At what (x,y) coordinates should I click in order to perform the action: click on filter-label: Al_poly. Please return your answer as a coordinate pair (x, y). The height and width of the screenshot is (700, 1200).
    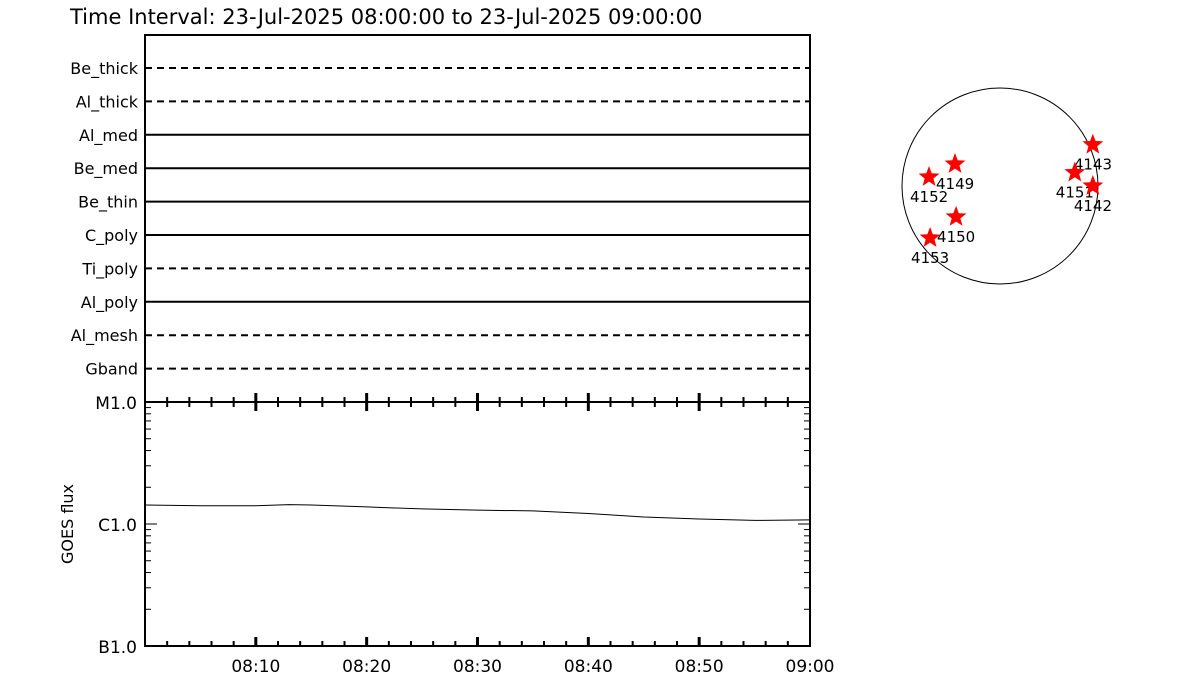
    Looking at the image, I should click on (109, 303).